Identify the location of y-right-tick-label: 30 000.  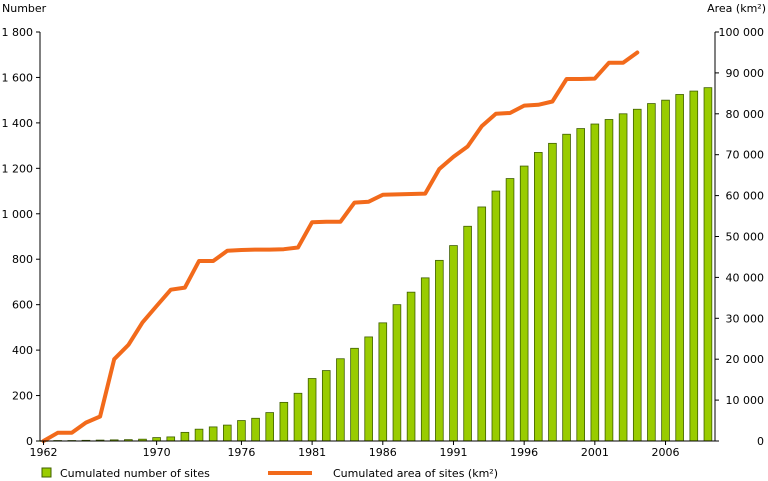
(745, 318).